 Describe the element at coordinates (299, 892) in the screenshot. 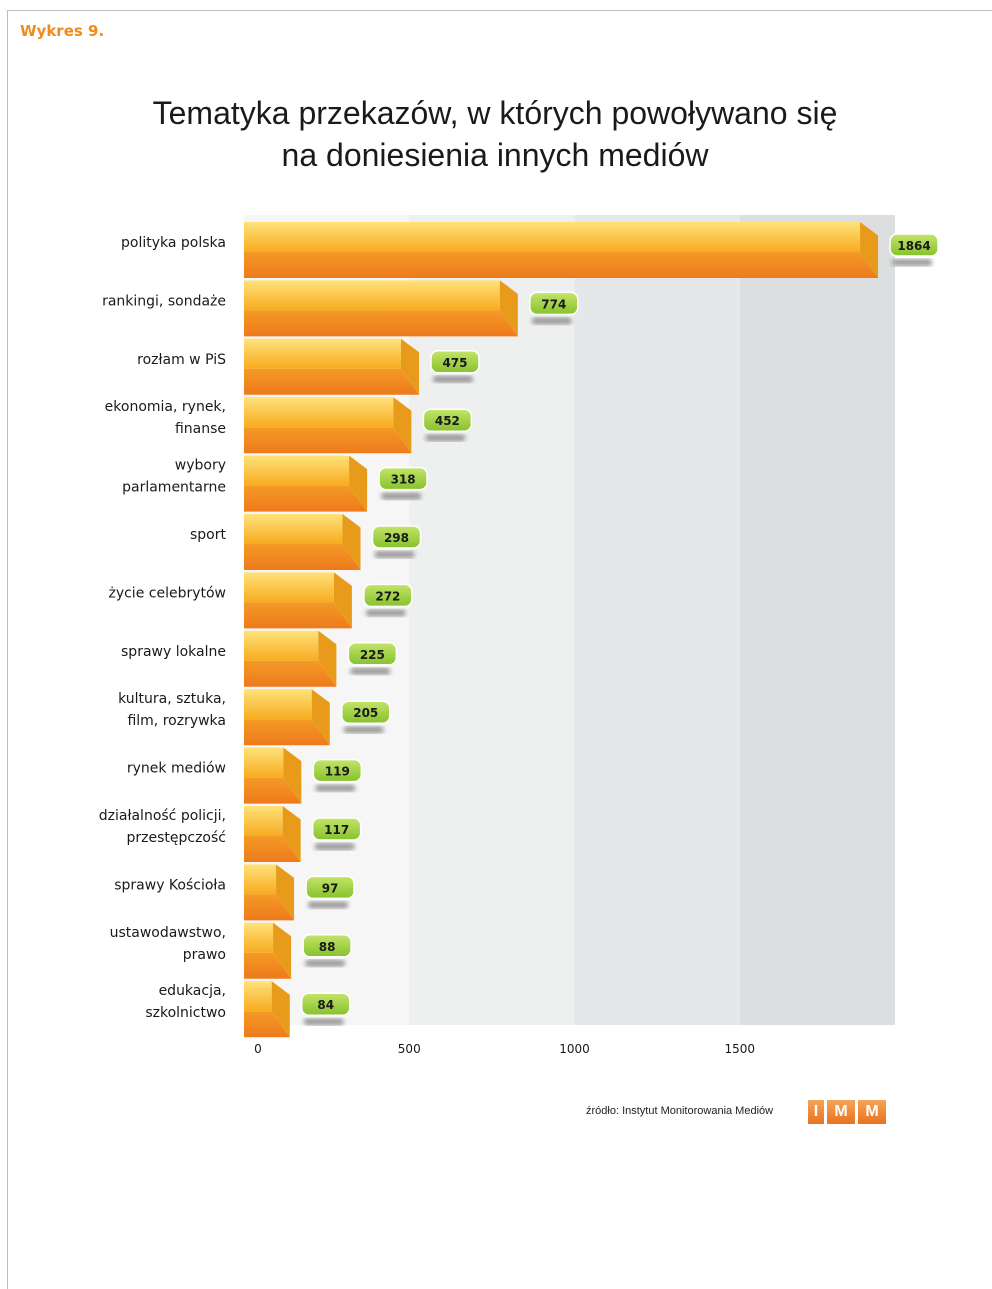

I see `bar: 97` at that location.